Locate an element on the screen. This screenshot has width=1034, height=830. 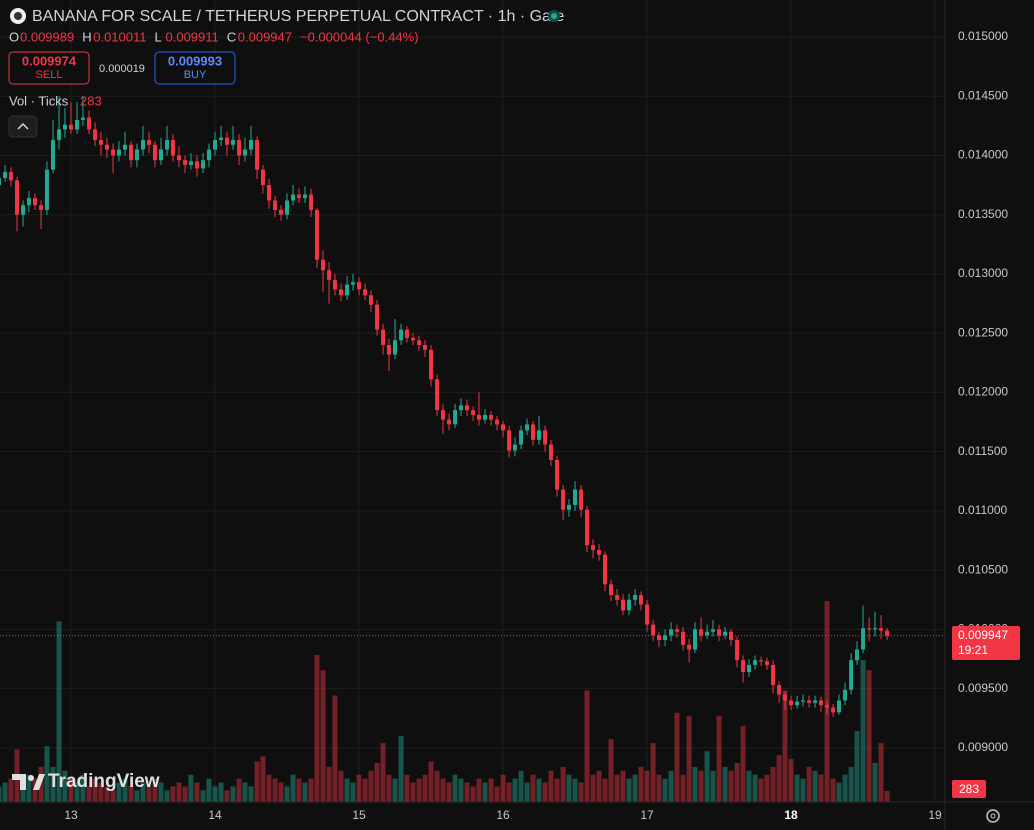
volume-axis-label: 283 is located at coordinates (969, 789).